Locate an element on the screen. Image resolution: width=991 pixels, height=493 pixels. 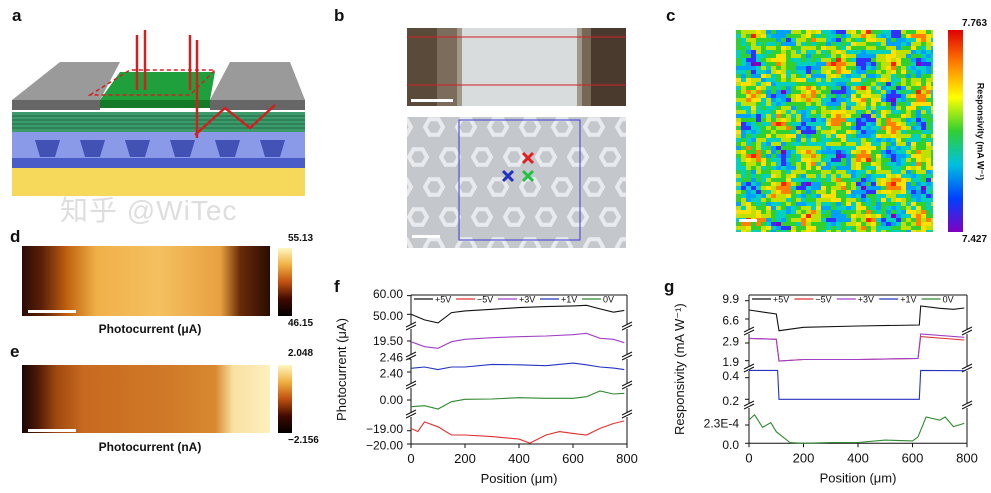
panel-label-e: e is located at coordinates (15, 351).